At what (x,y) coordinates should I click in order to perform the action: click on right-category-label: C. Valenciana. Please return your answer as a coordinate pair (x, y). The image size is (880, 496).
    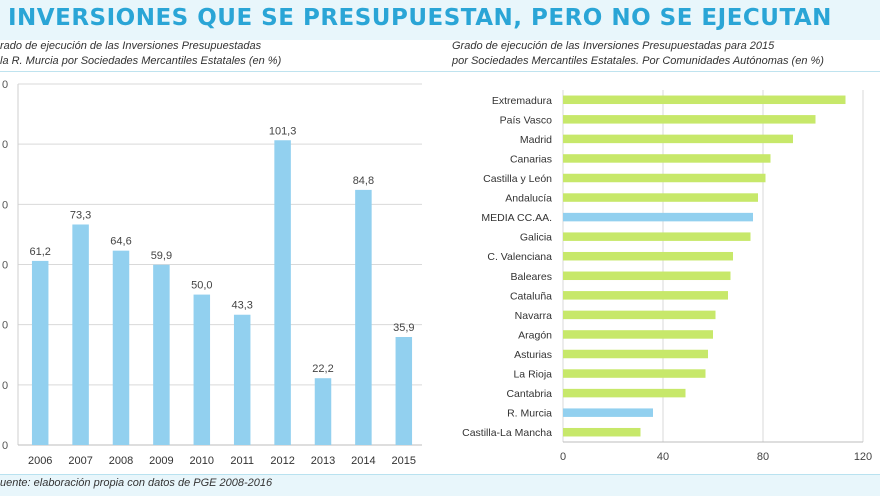
    Looking at the image, I should click on (519, 257).